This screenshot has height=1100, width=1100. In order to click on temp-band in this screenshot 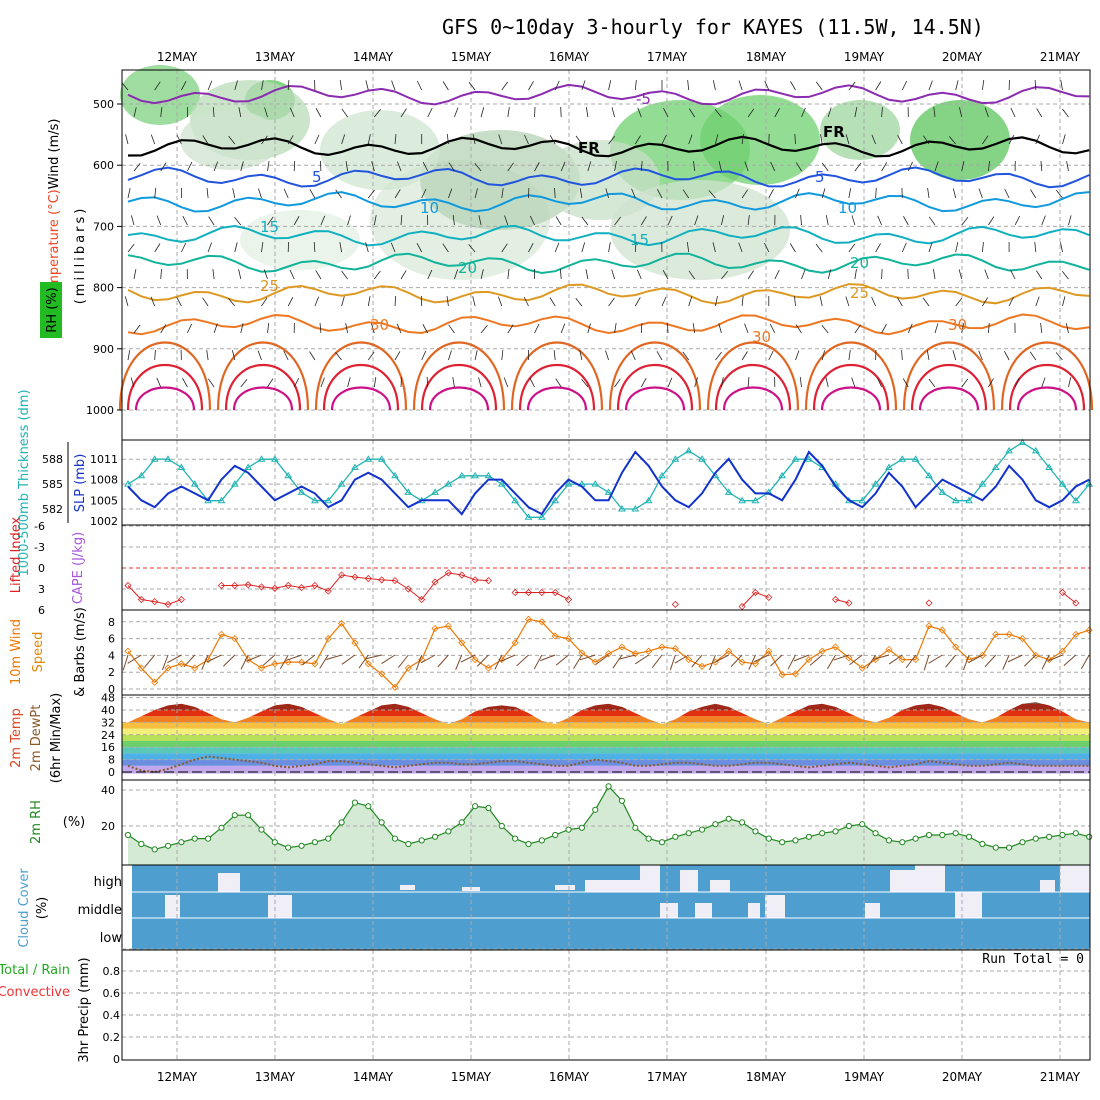, I will do `click(606, 762)`.